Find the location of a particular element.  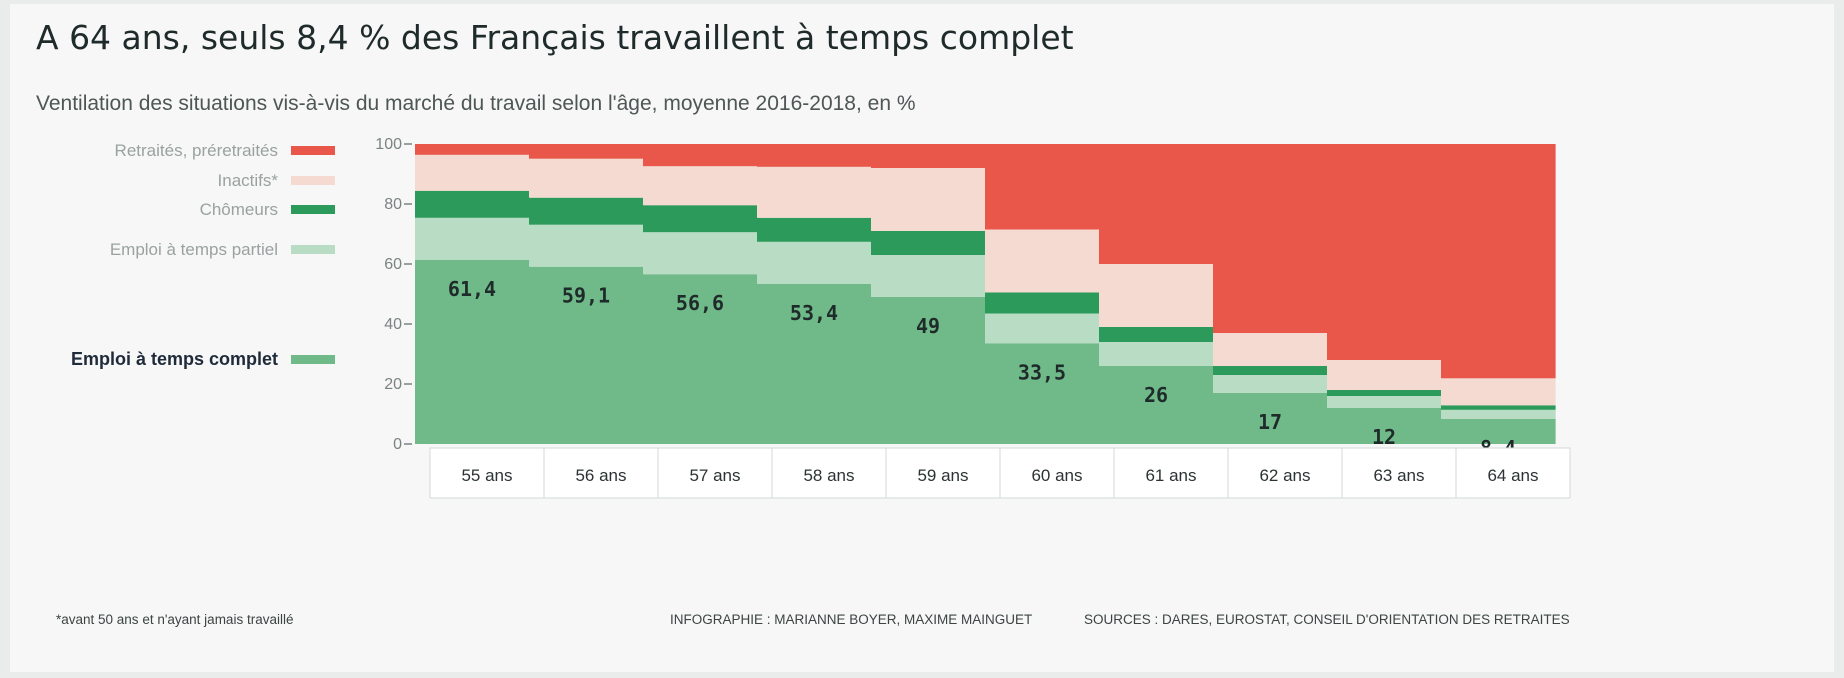

y-tick-label: 40 is located at coordinates (393, 324).